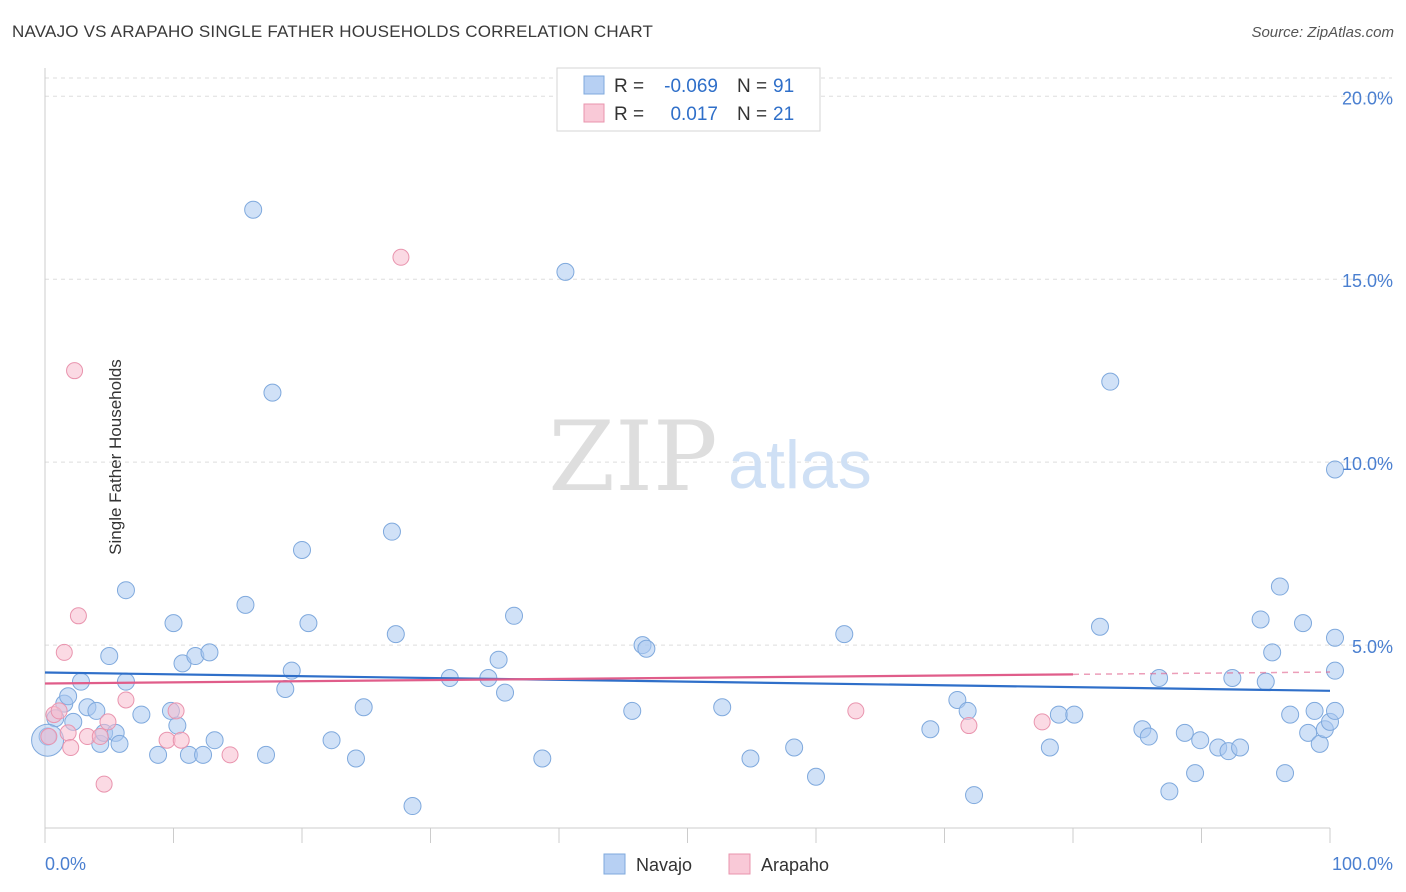  I want to click on legend-swatch-arapaho, so click(594, 113).